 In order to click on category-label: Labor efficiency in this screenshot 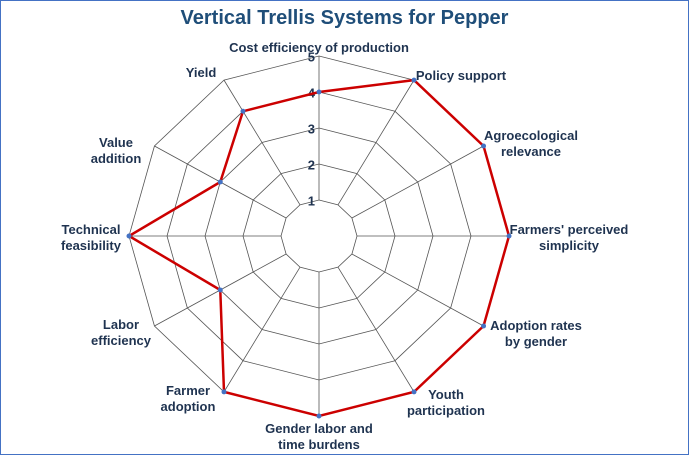, I will do `click(121, 332)`.